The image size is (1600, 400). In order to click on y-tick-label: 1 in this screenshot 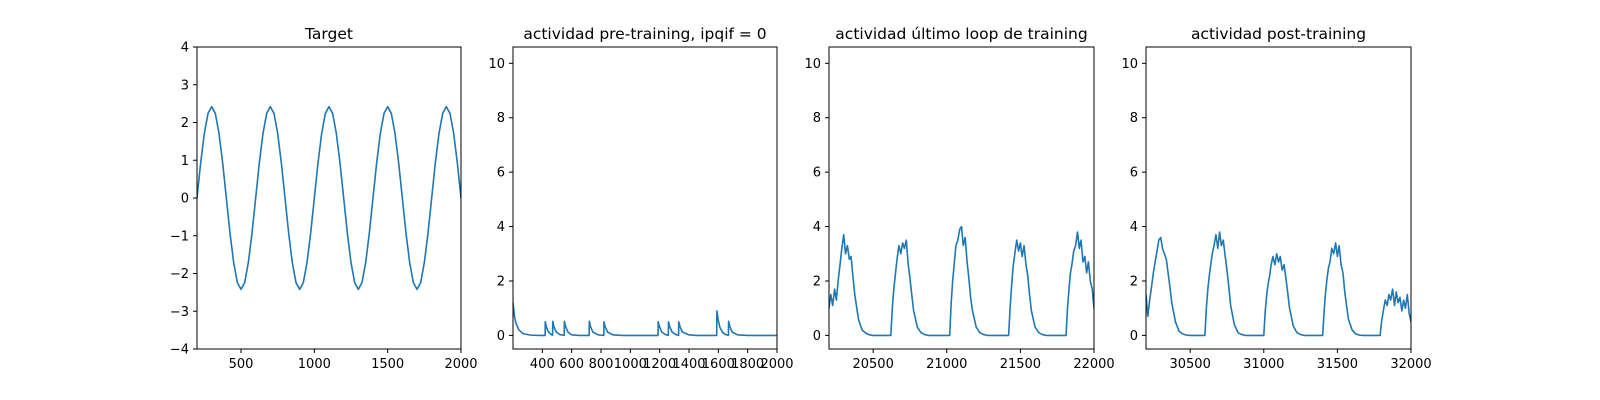, I will do `click(185, 161)`.